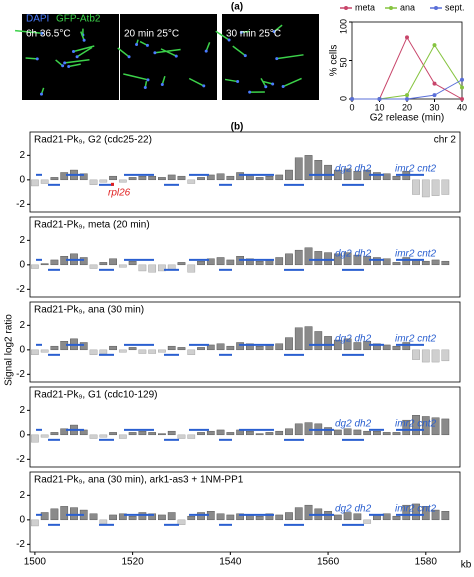  What do you see at coordinates (343, 63) in the screenshot?
I see `y-tick-label: 50` at bounding box center [343, 63].